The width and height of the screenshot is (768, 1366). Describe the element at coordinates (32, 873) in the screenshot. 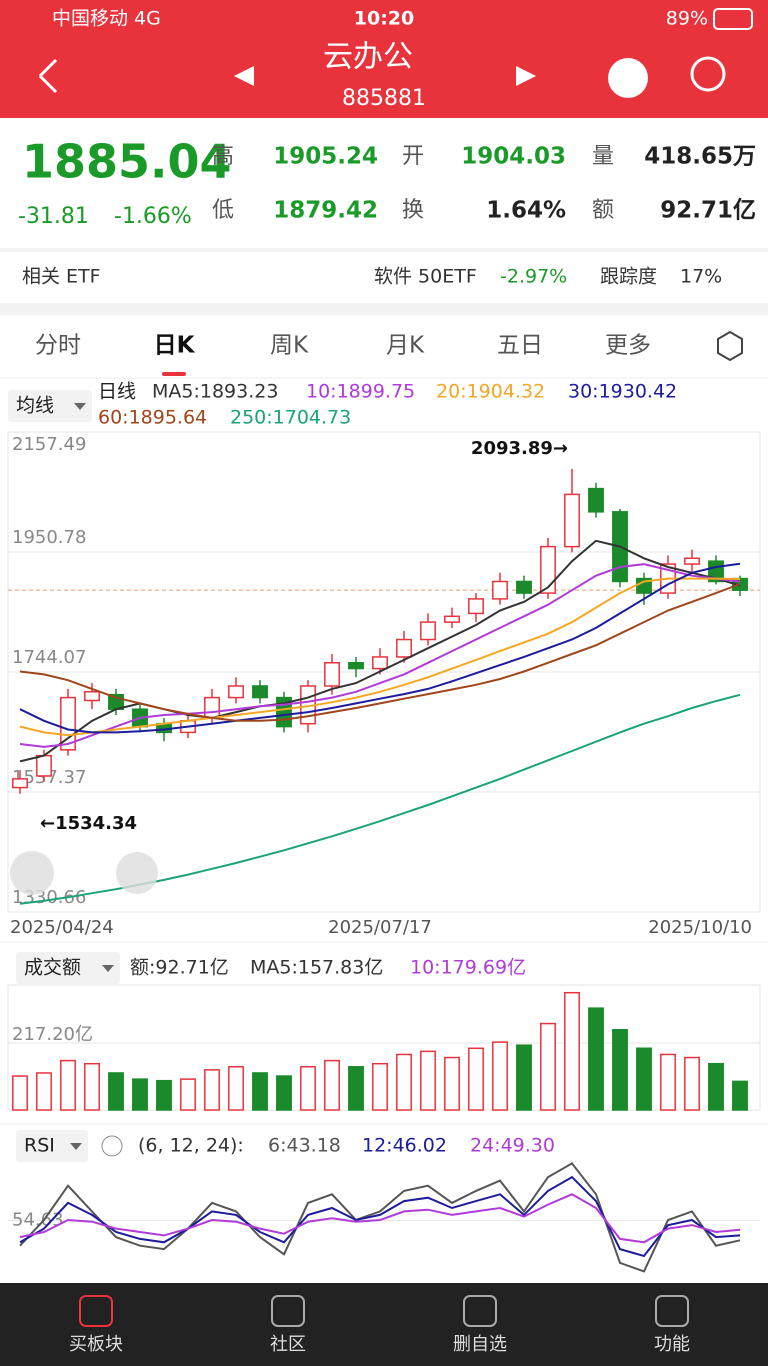

I see `expand-button` at that location.